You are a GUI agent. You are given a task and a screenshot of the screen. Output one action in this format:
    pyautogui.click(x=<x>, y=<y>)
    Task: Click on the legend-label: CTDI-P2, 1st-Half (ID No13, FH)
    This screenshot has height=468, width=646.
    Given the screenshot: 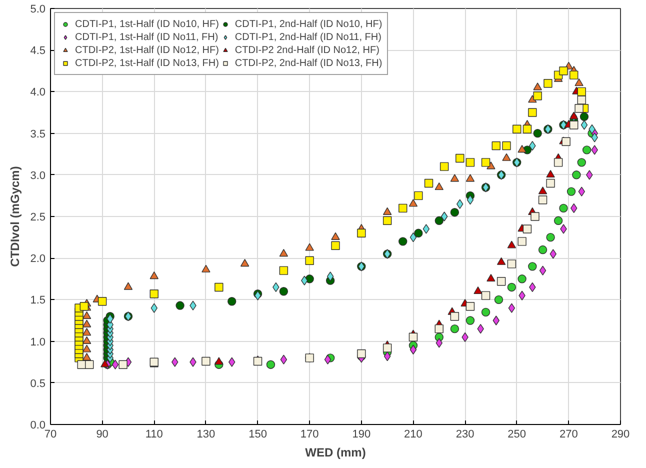 What is the action you would take?
    pyautogui.click(x=147, y=63)
    